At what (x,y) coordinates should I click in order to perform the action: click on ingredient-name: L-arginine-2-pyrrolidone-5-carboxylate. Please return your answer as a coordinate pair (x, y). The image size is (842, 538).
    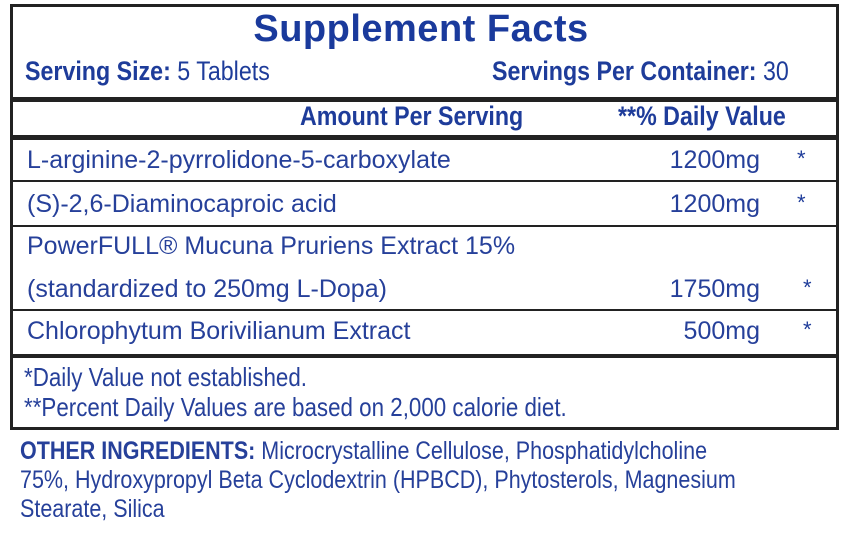
    Looking at the image, I should click on (239, 160).